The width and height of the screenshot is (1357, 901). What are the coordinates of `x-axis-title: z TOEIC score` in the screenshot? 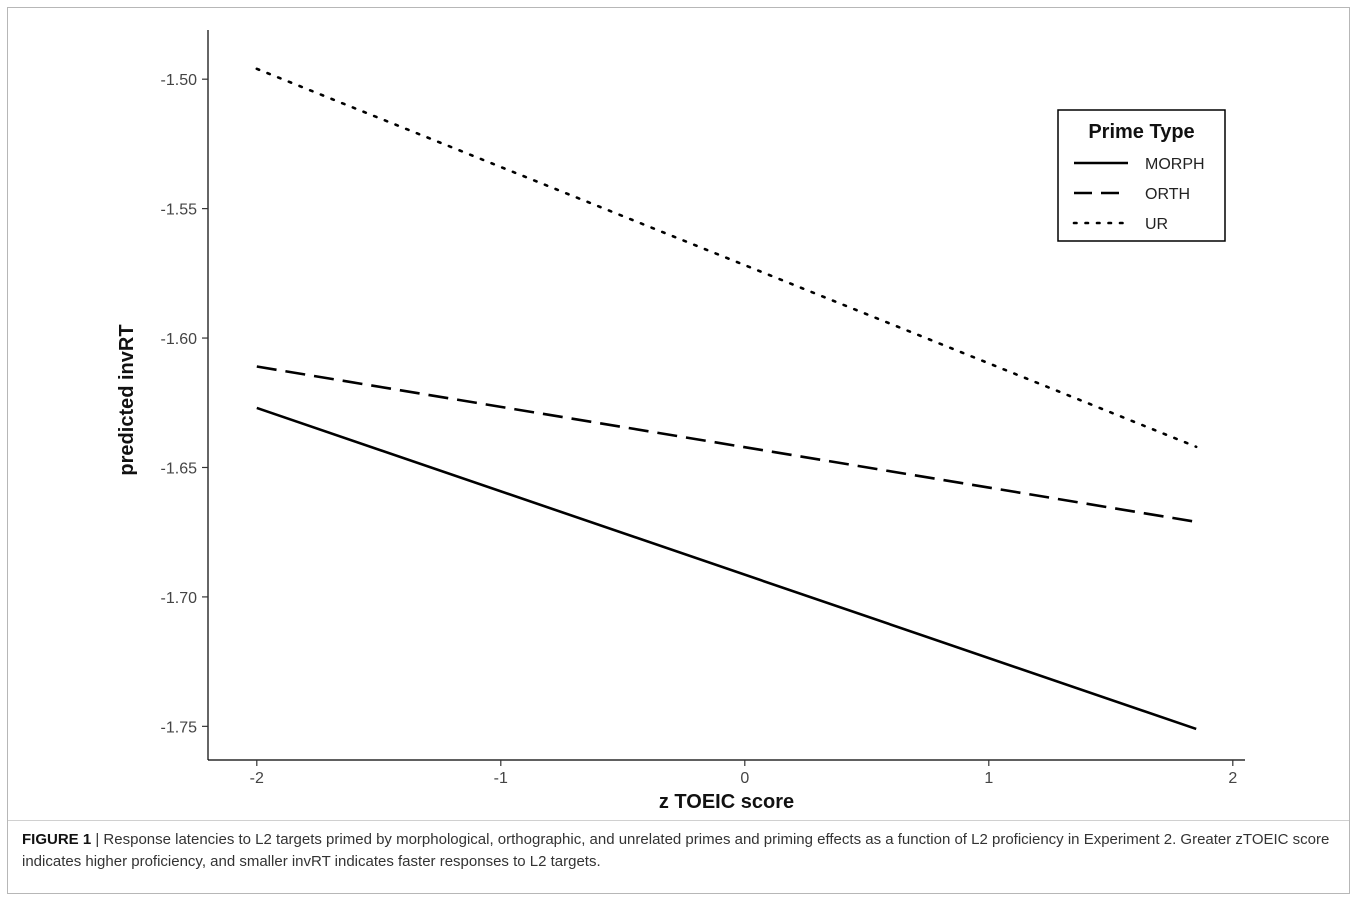 It's located at (726, 802).